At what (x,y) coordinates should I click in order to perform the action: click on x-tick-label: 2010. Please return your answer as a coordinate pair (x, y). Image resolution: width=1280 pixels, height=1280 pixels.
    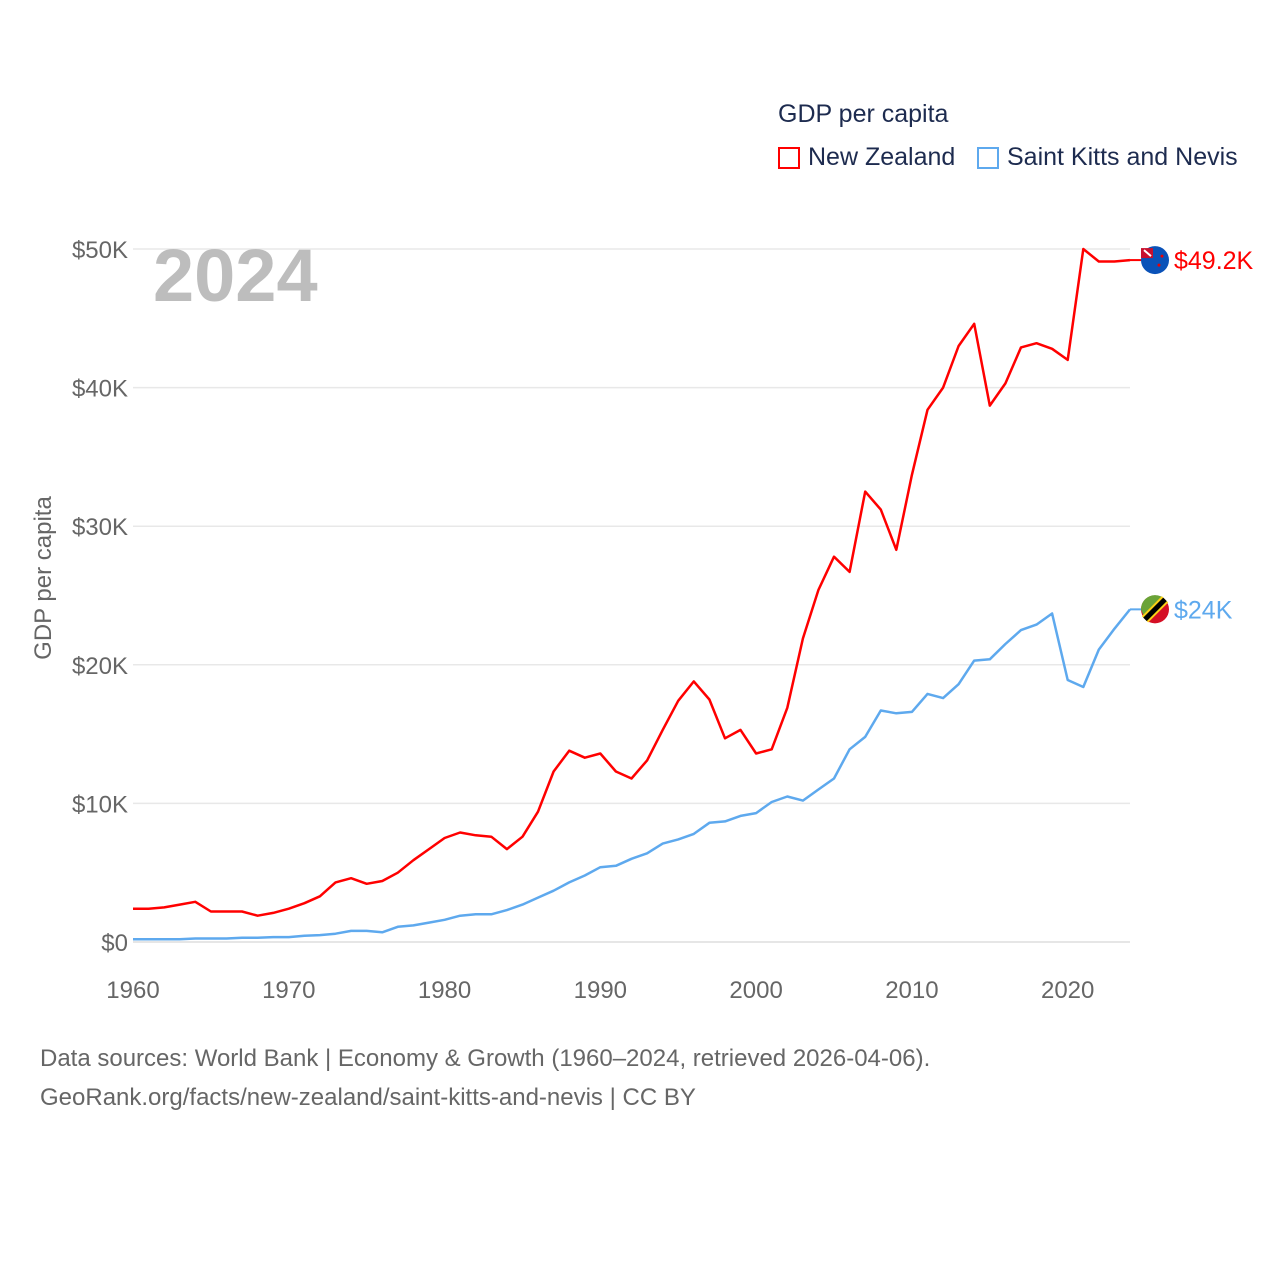
    Looking at the image, I should click on (911, 990).